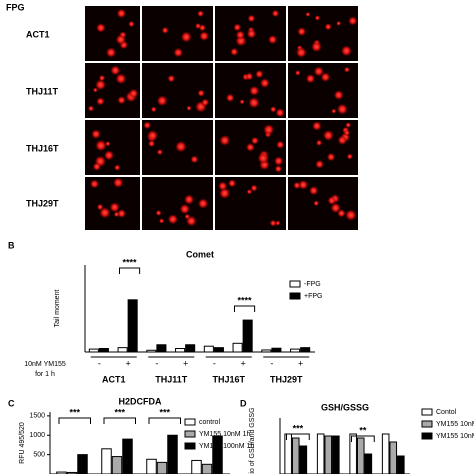  Describe the element at coordinates (38, 34) in the screenshot. I see `row-label: ACT1` at that location.